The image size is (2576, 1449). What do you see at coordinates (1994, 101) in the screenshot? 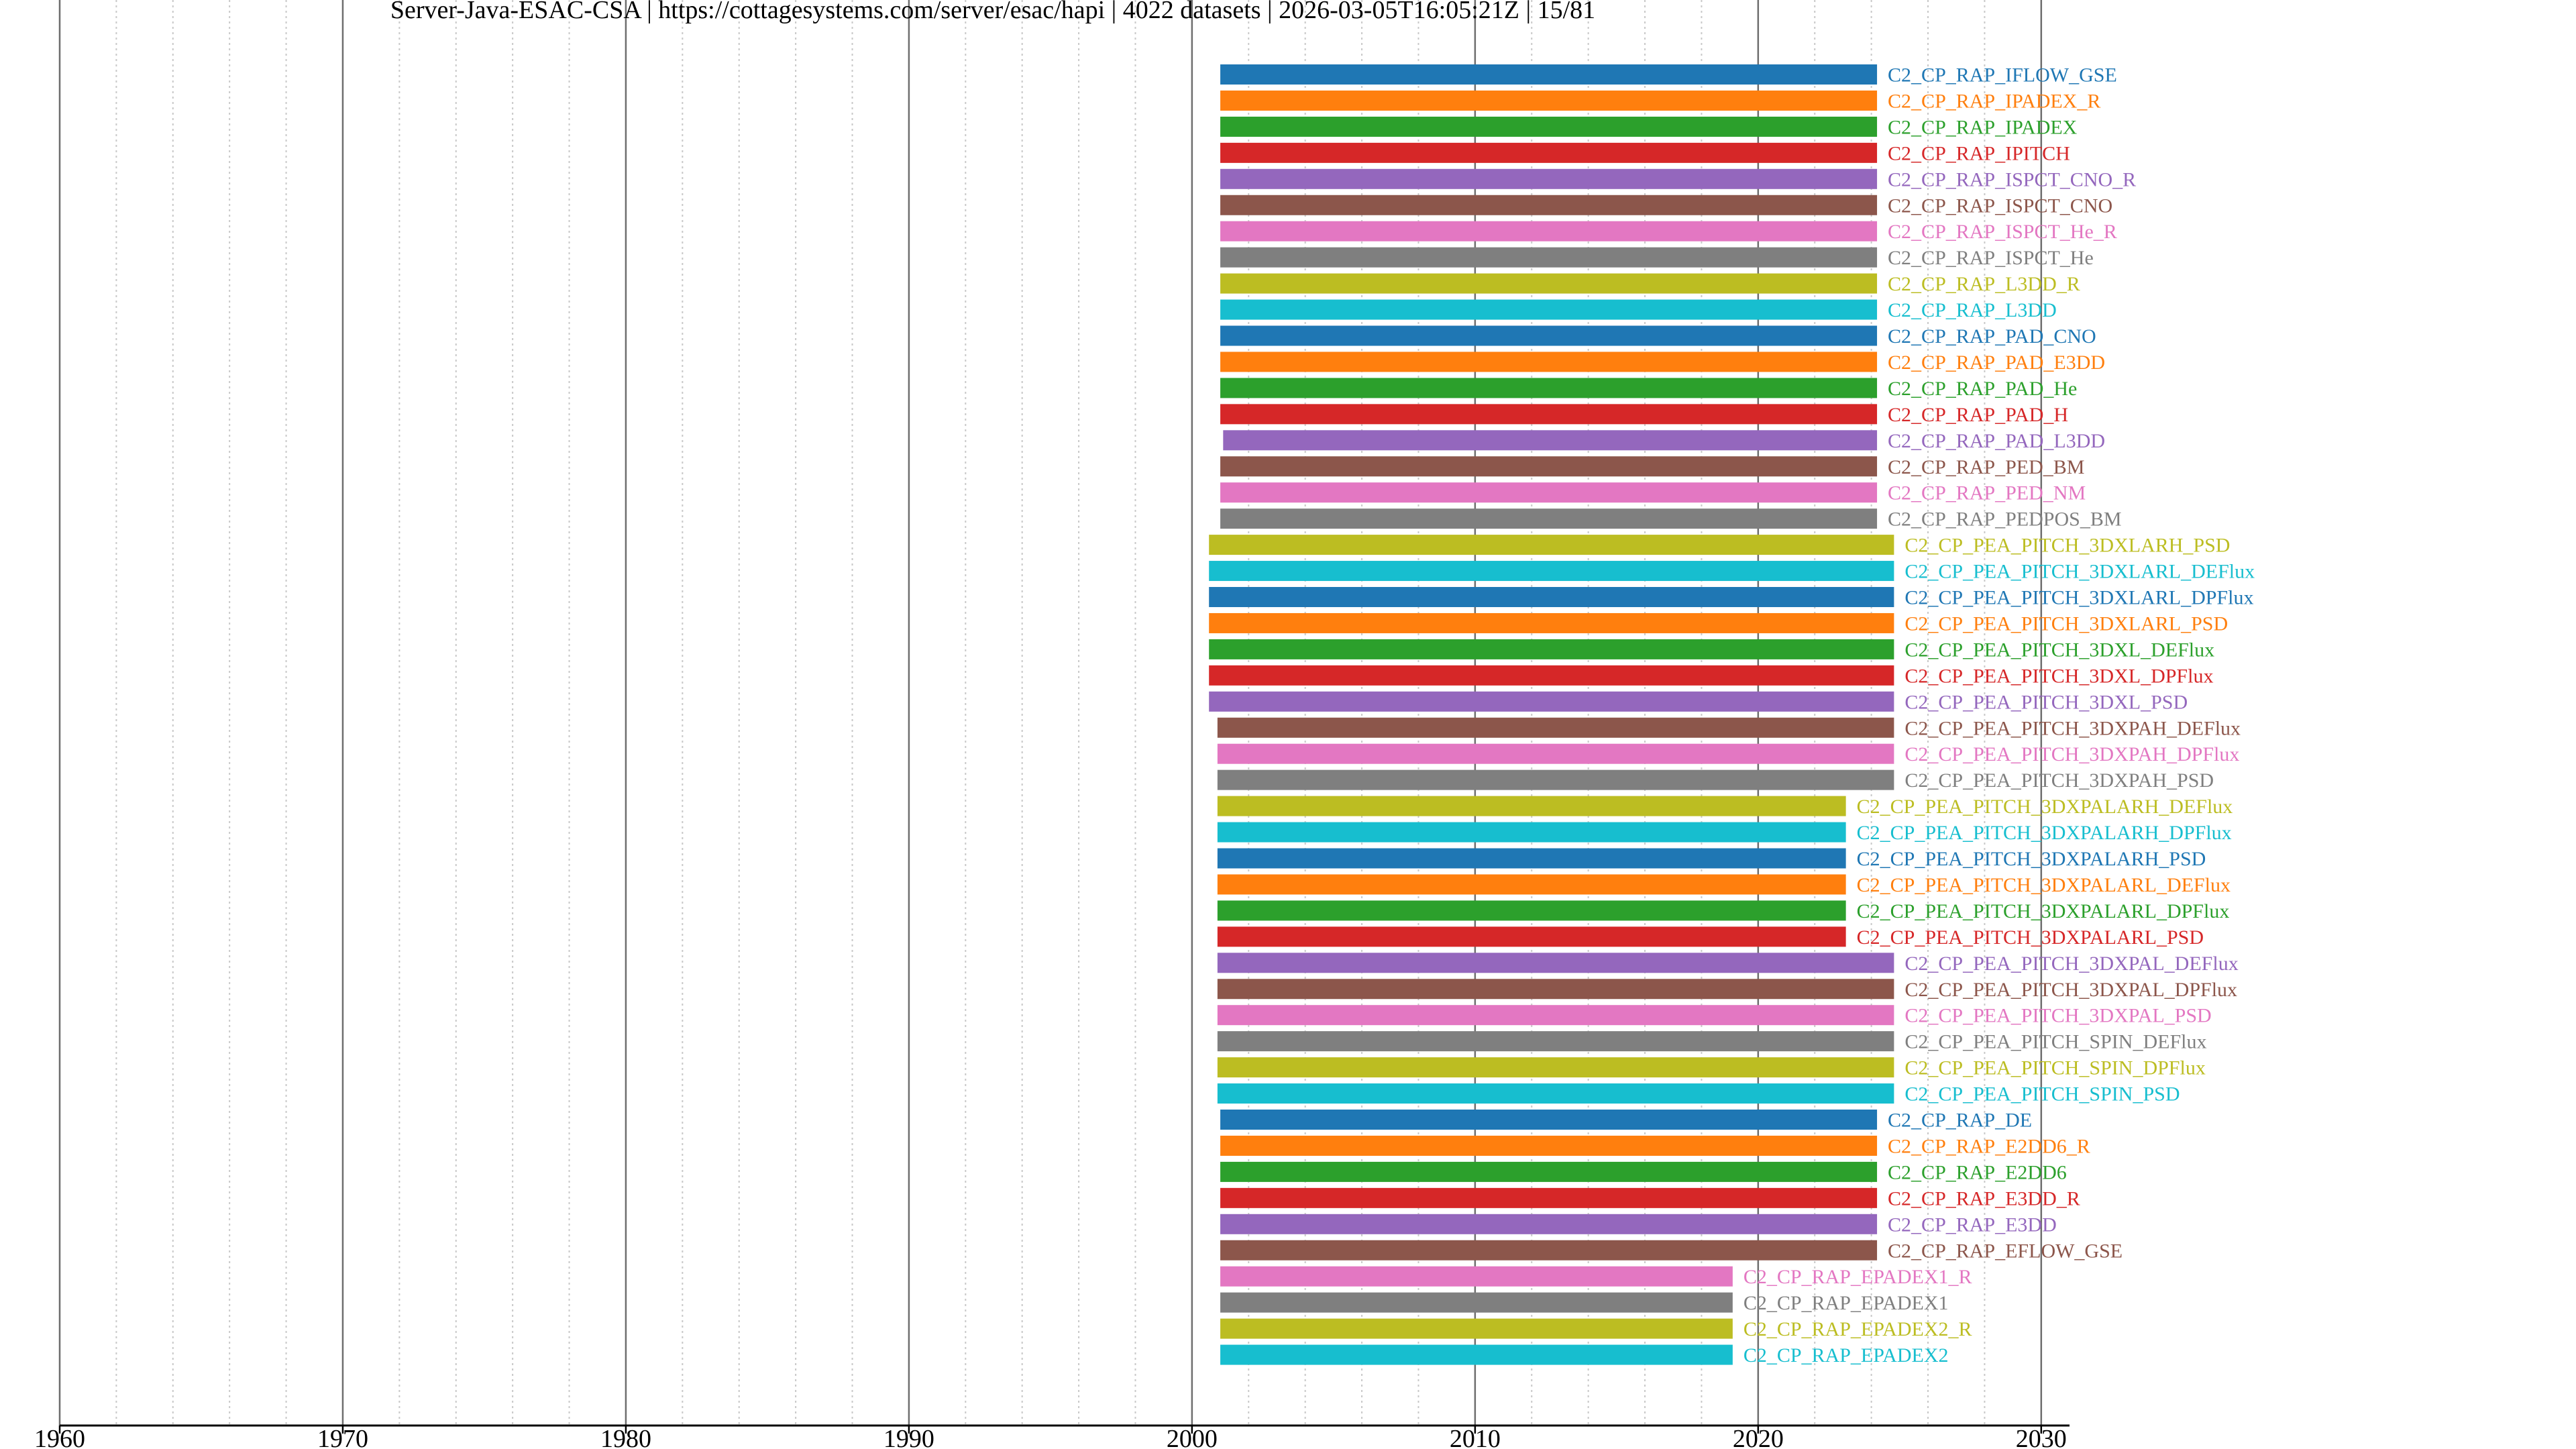
I see `bar-label: C2_CP_RAP_IPADEX_R` at bounding box center [1994, 101].